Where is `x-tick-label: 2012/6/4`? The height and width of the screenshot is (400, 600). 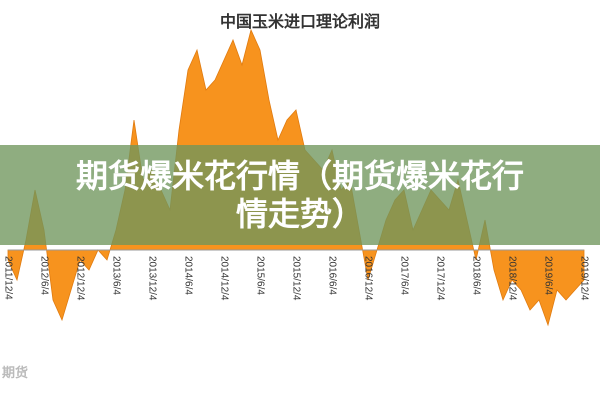
x-tick-label: 2012/6/4 is located at coordinates (43, 275).